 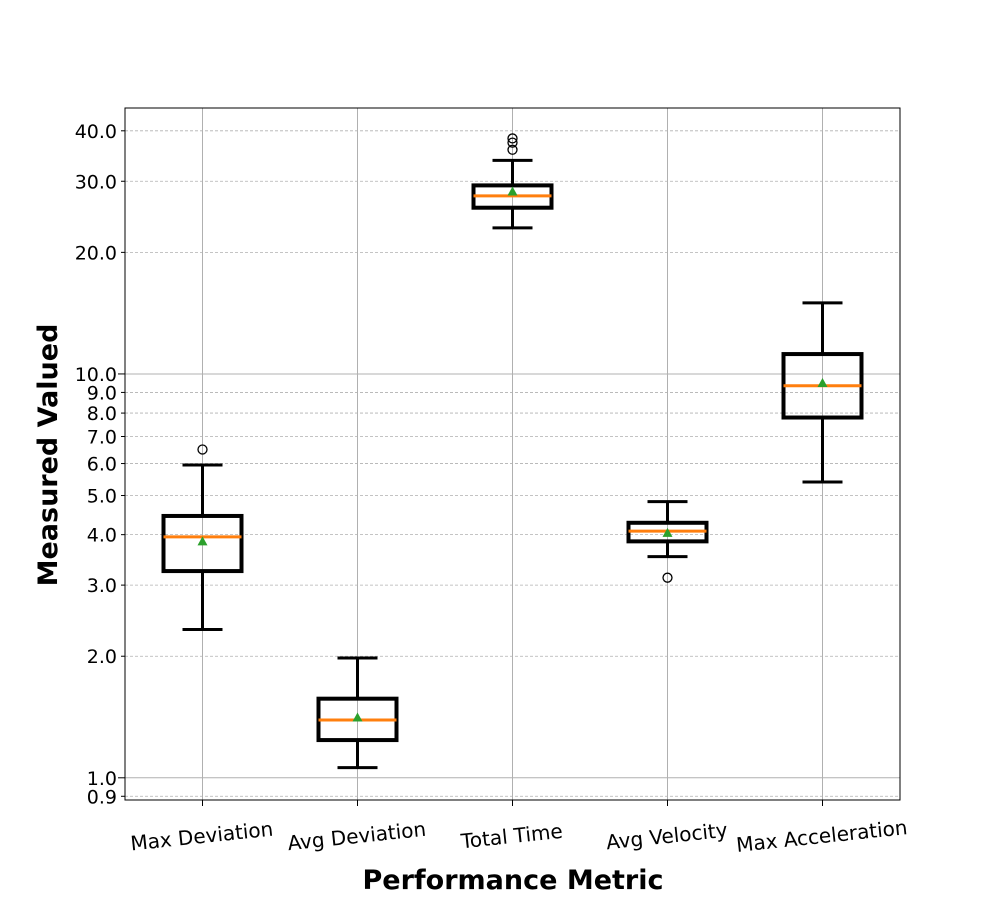 I want to click on x-tick-label: Max Acceleration, so click(x=822, y=836).